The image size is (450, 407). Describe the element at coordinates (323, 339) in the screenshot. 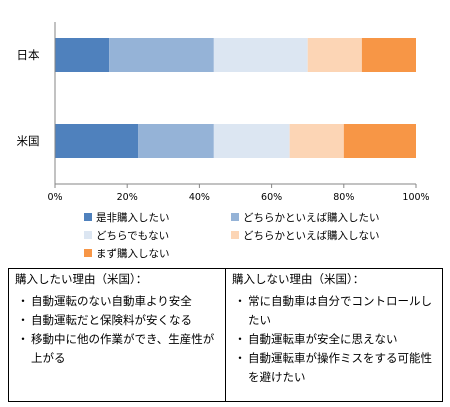

I see `not-buy-reason-text: 自動運転車が安全に思えない` at that location.